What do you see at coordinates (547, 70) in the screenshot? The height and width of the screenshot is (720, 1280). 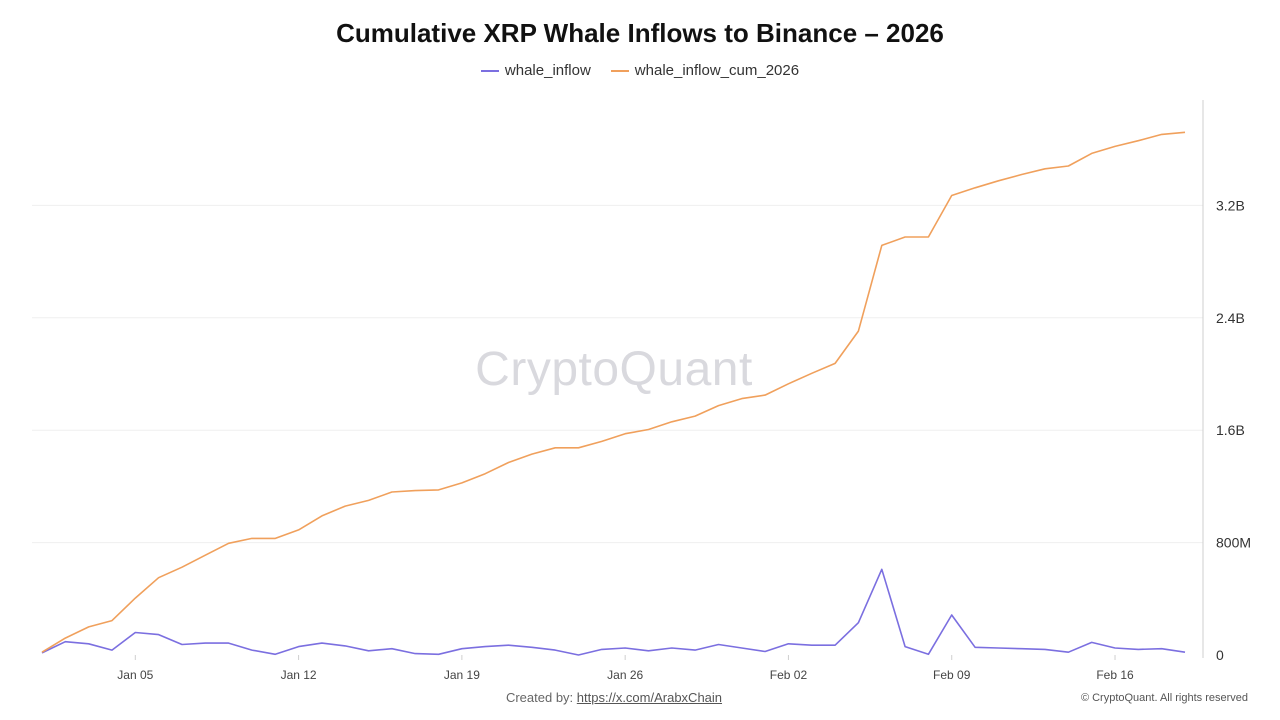 I see `legend-label-whale-inflow: whale_inflow` at bounding box center [547, 70].